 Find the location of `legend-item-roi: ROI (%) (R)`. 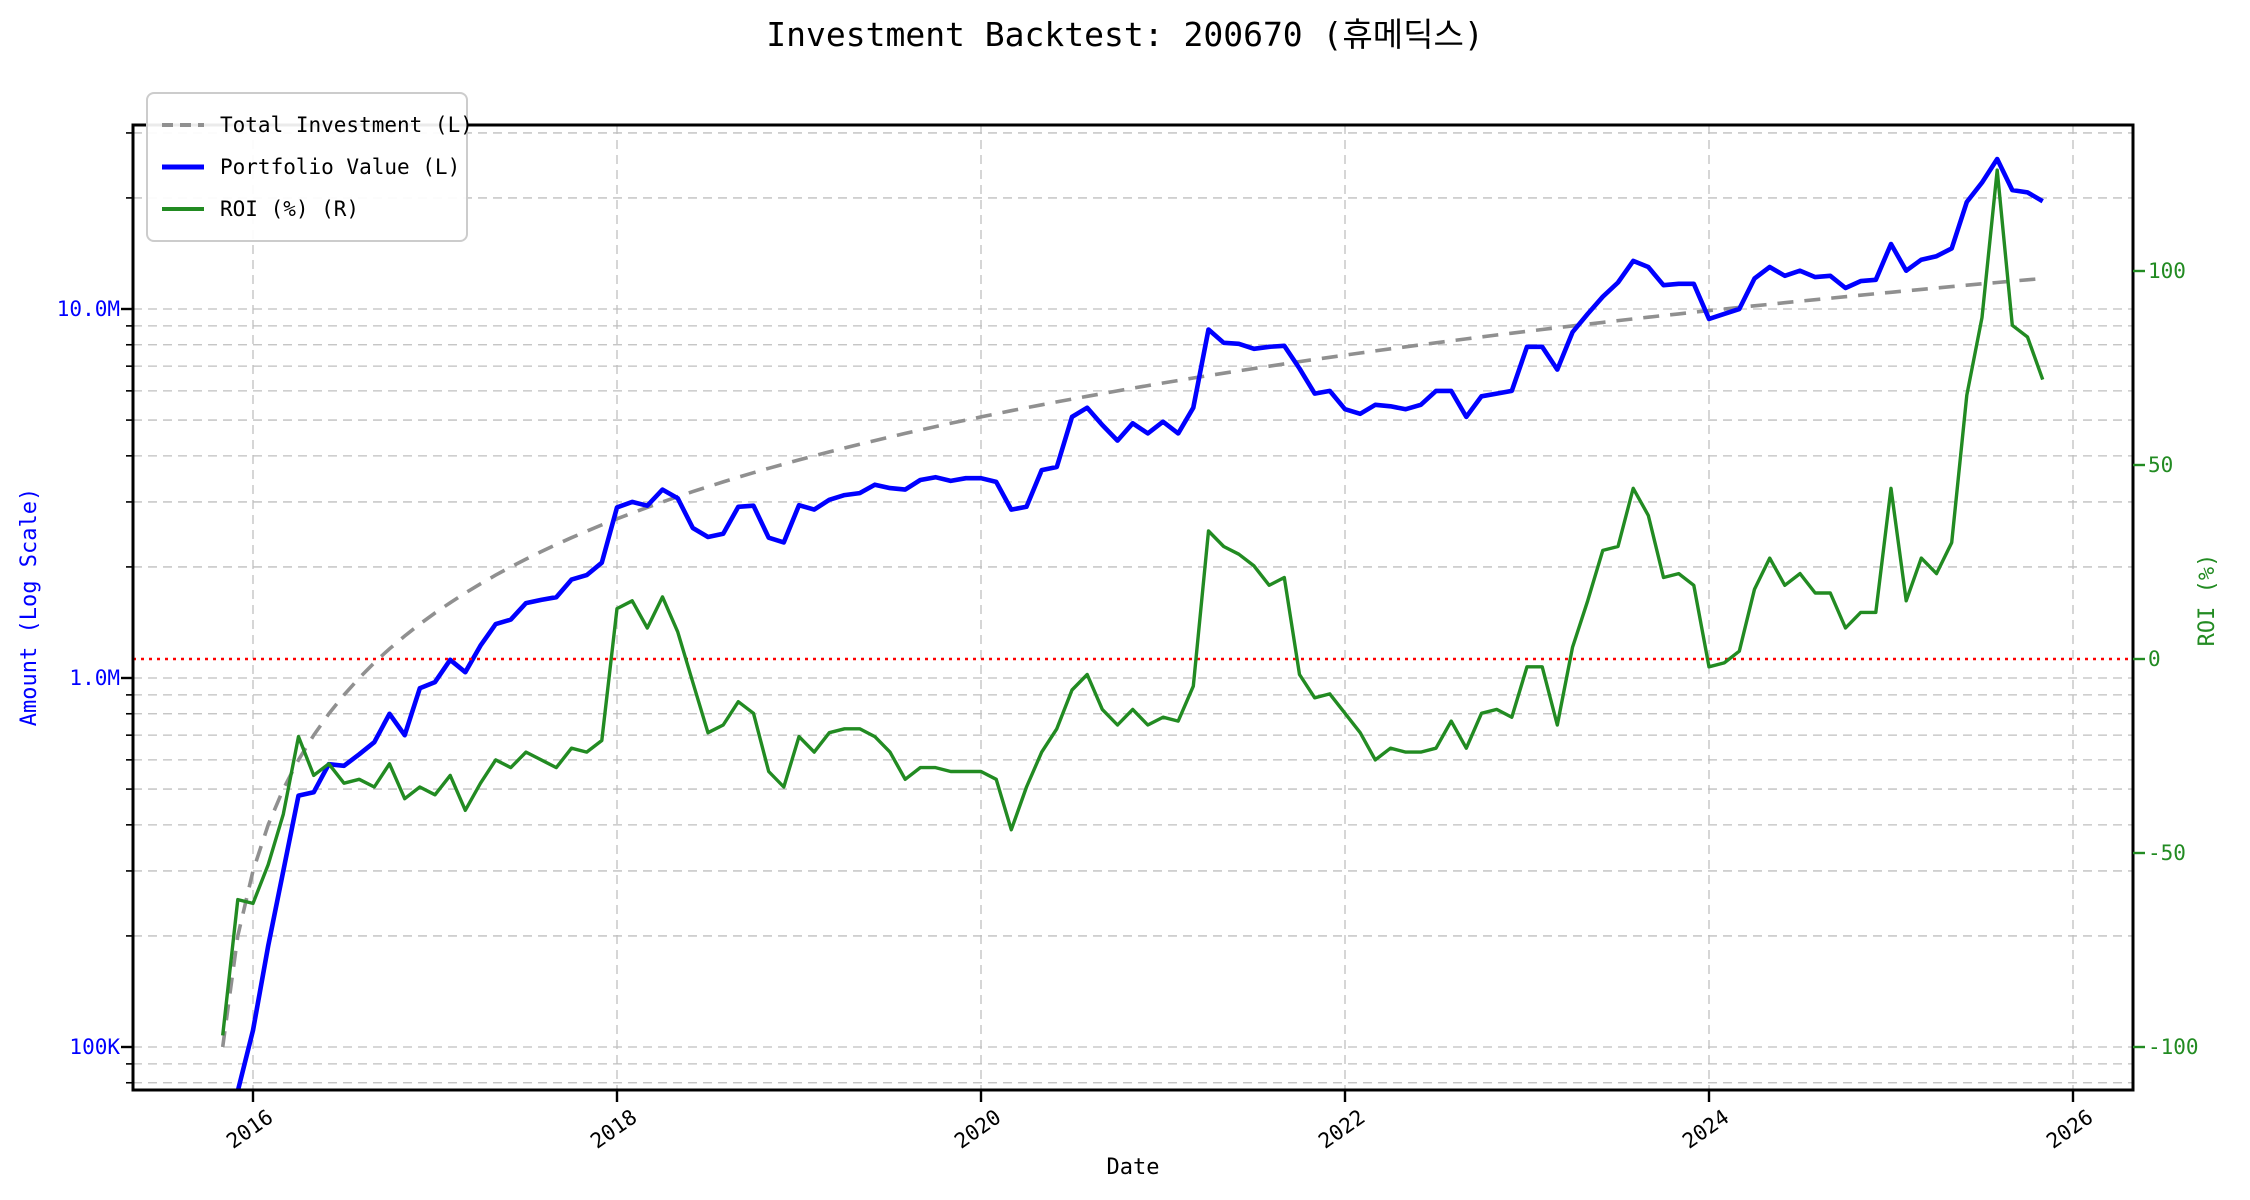

legend-item-roi: ROI (%) (R) is located at coordinates (307, 209).